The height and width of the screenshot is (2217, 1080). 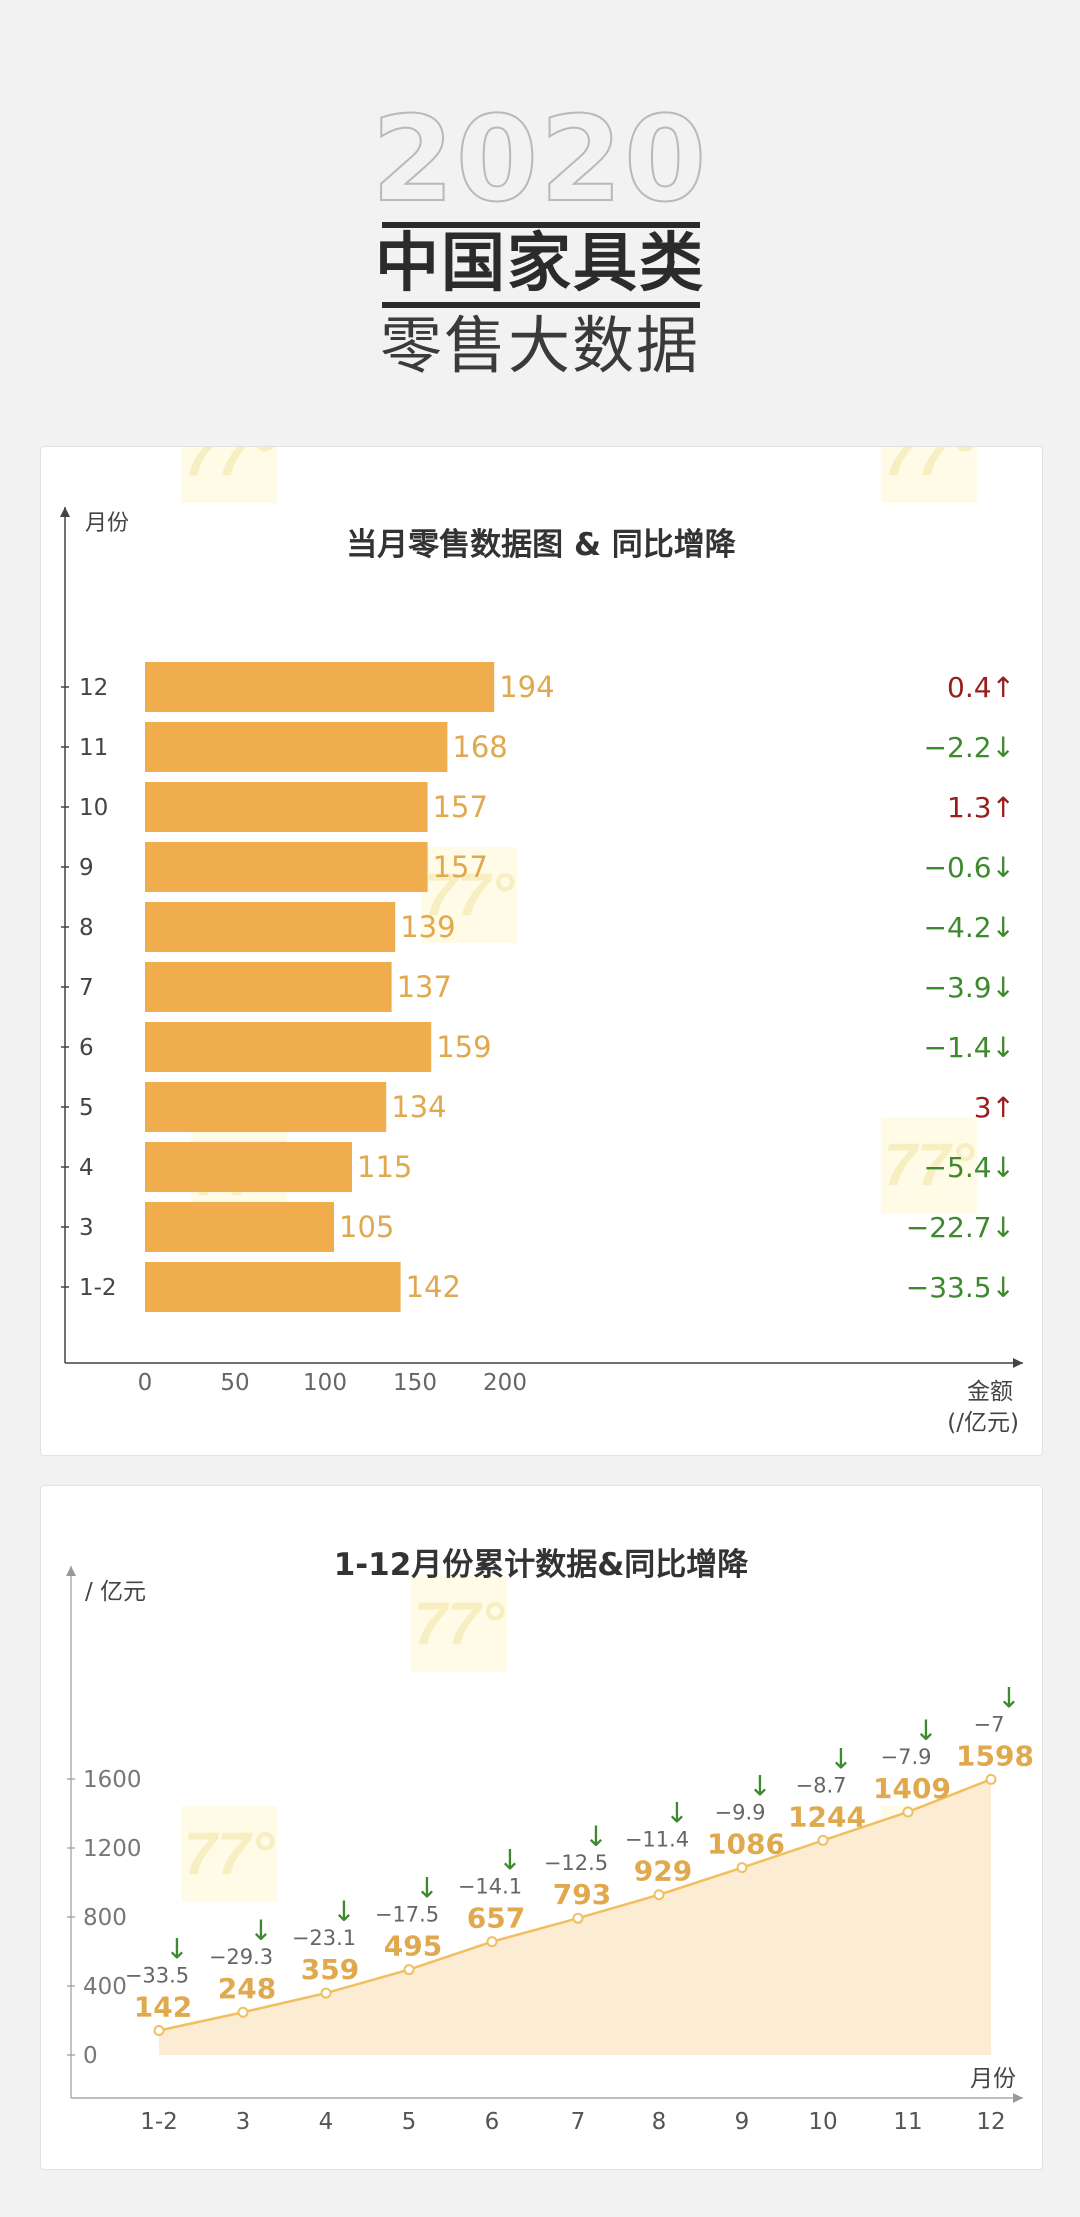 What do you see at coordinates (969, 867) in the screenshot?
I see `yoy-change-label: −0.6↓` at bounding box center [969, 867].